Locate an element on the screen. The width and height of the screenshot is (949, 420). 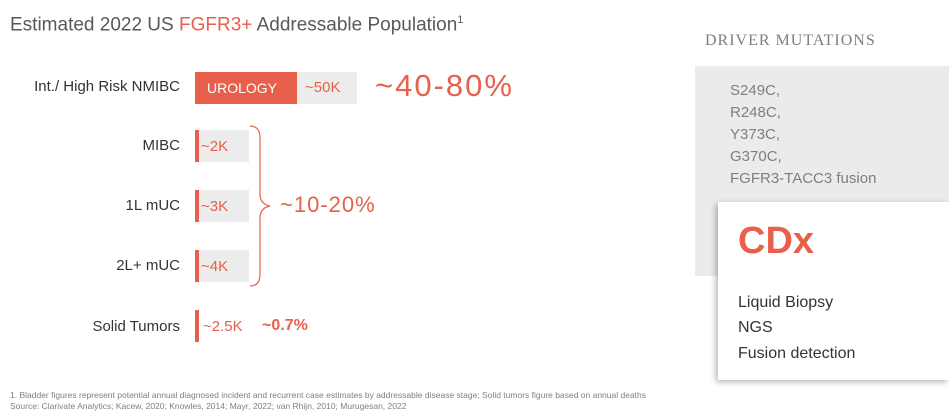
row-value: ~3K is located at coordinates (215, 206).